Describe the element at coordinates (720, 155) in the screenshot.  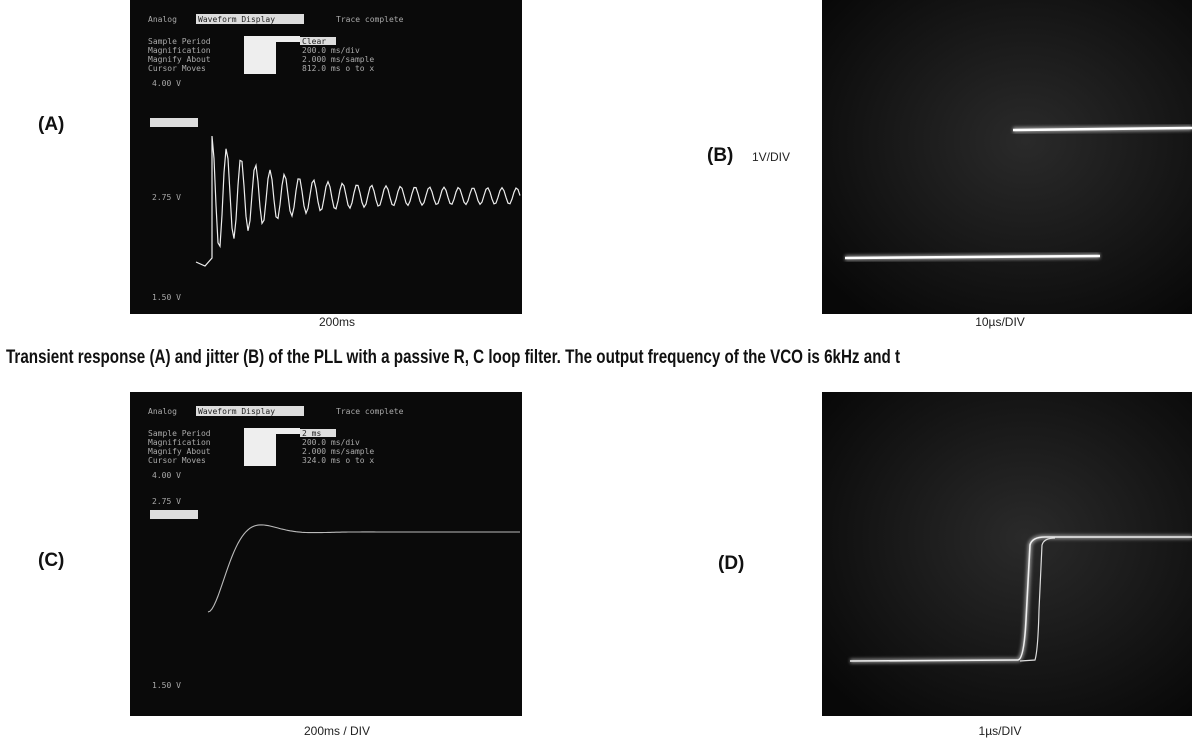
I see `panel-label: (B)` at that location.